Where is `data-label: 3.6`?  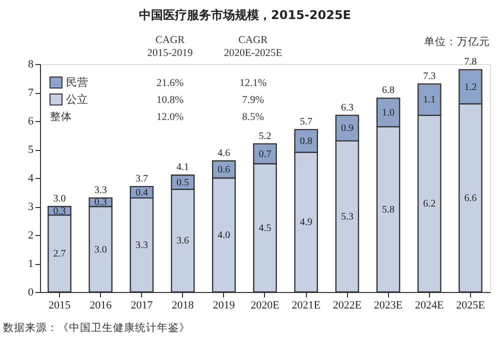 data-label: 3.6 is located at coordinates (183, 241).